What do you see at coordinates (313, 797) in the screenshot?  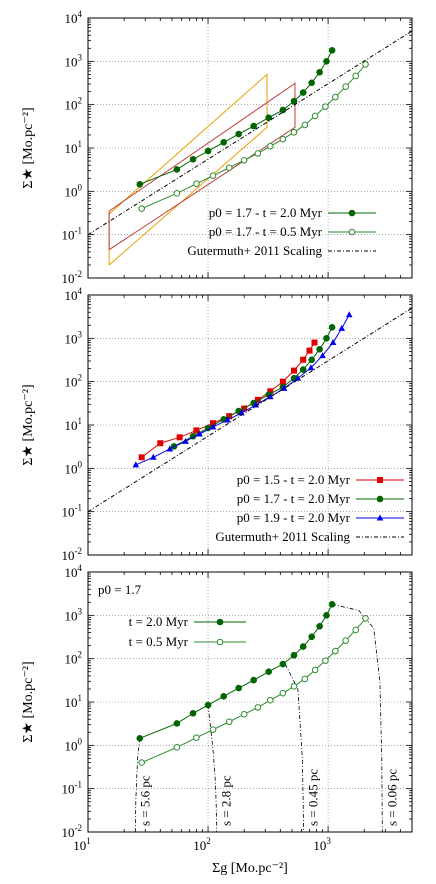 I see `size-label: s = 0.45 pc` at bounding box center [313, 797].